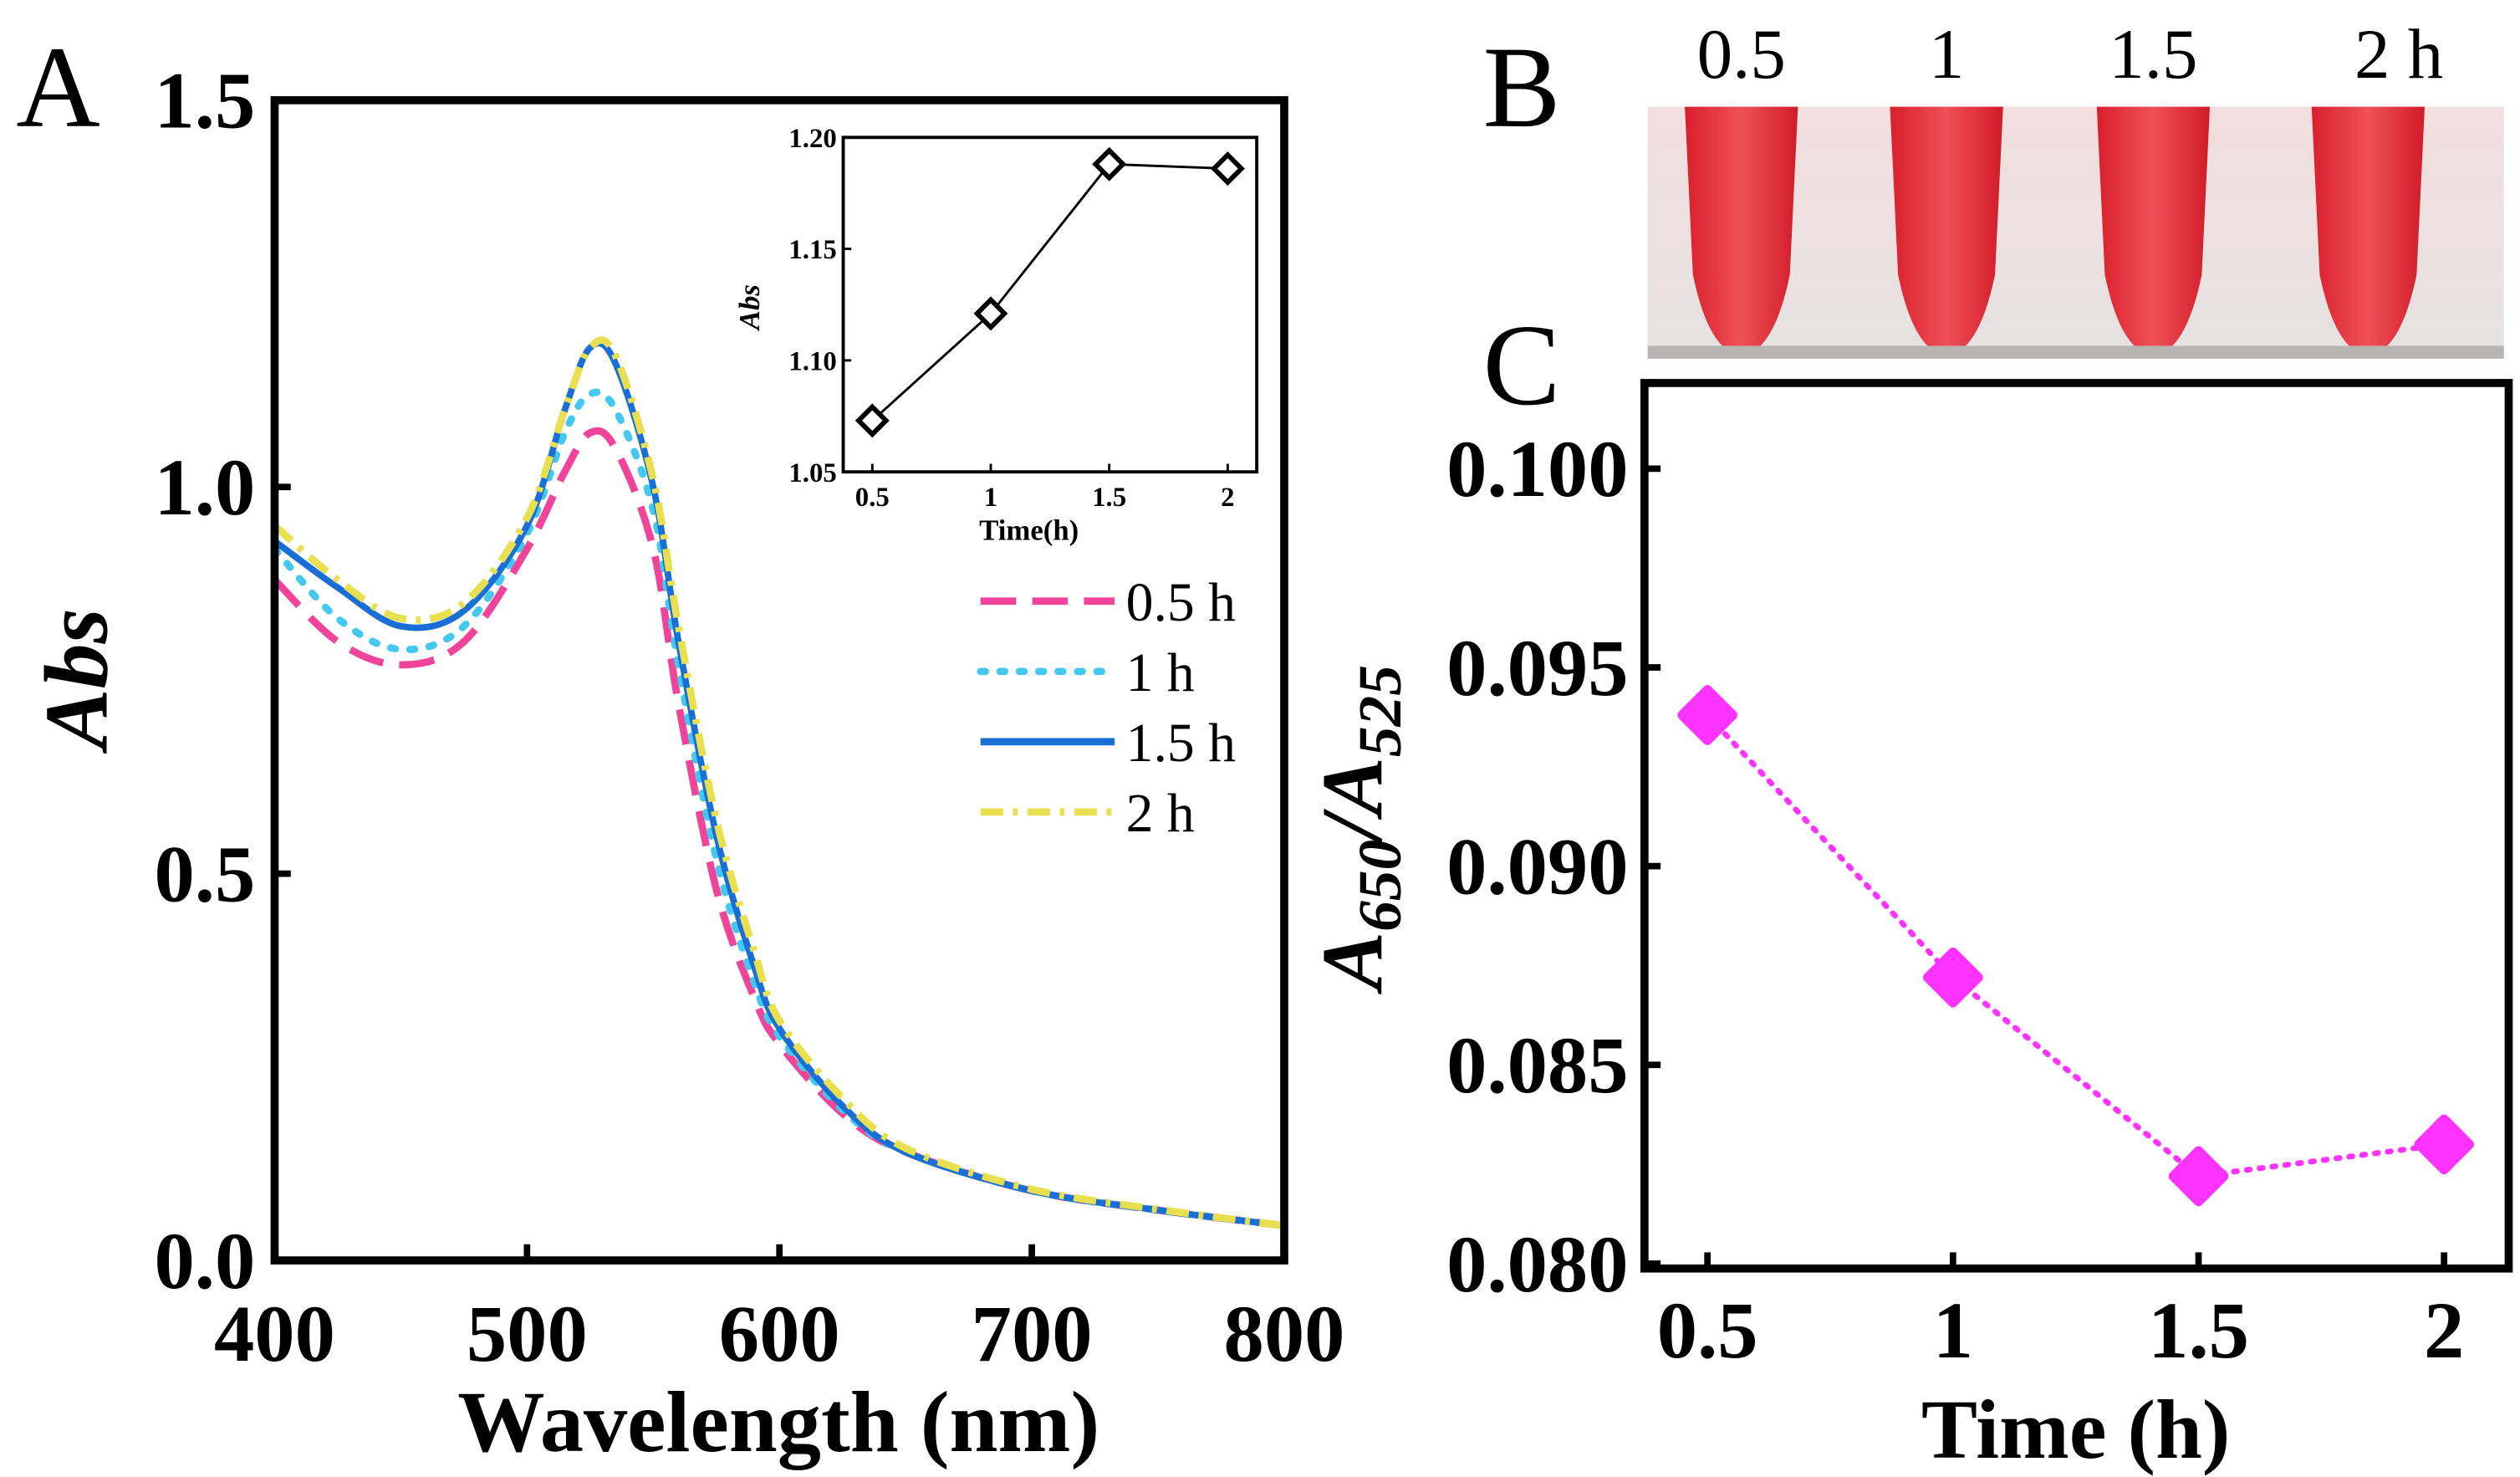 Image resolution: width=2520 pixels, height=1477 pixels. I want to click on panel-label-a: A, so click(57, 87).